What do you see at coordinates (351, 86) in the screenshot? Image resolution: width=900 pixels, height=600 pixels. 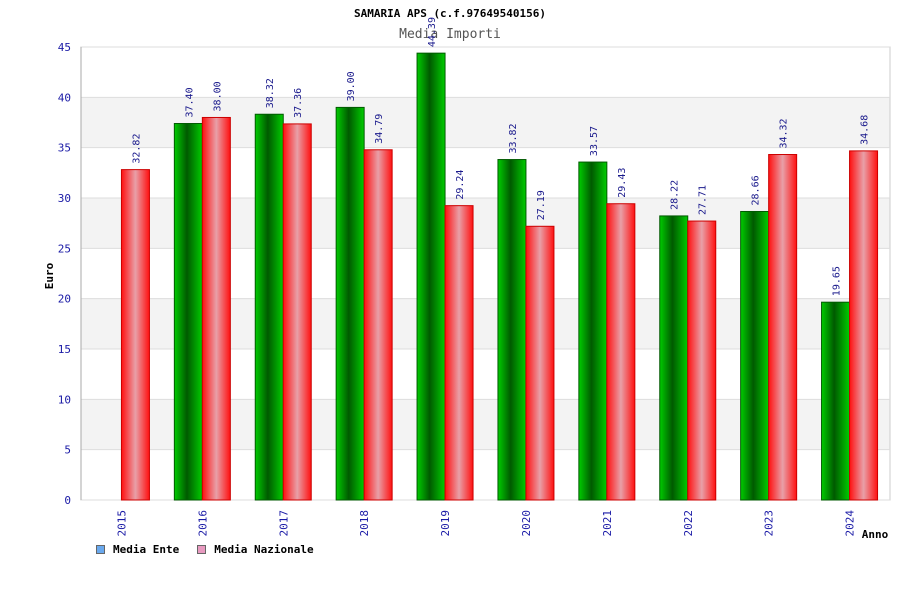 I see `data-label-media-ente-2018: 39.00` at bounding box center [351, 86].